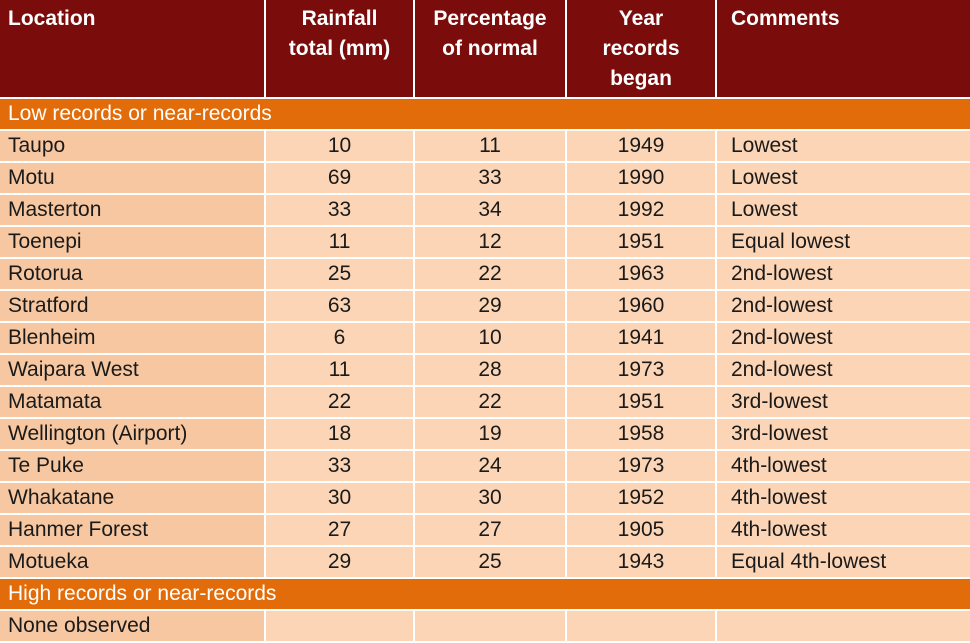 The width and height of the screenshot is (970, 643). I want to click on cell-percentage: 11, so click(490, 146).